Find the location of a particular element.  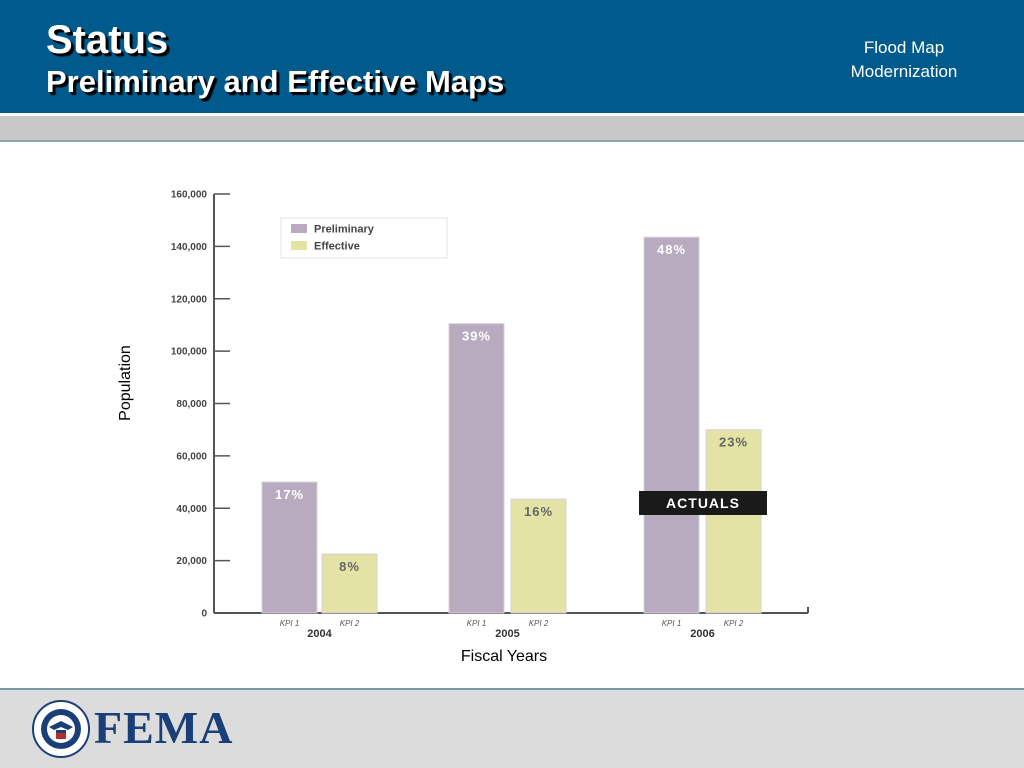

kpi-label-effective-2005: KPI 2 is located at coordinates (539, 623).